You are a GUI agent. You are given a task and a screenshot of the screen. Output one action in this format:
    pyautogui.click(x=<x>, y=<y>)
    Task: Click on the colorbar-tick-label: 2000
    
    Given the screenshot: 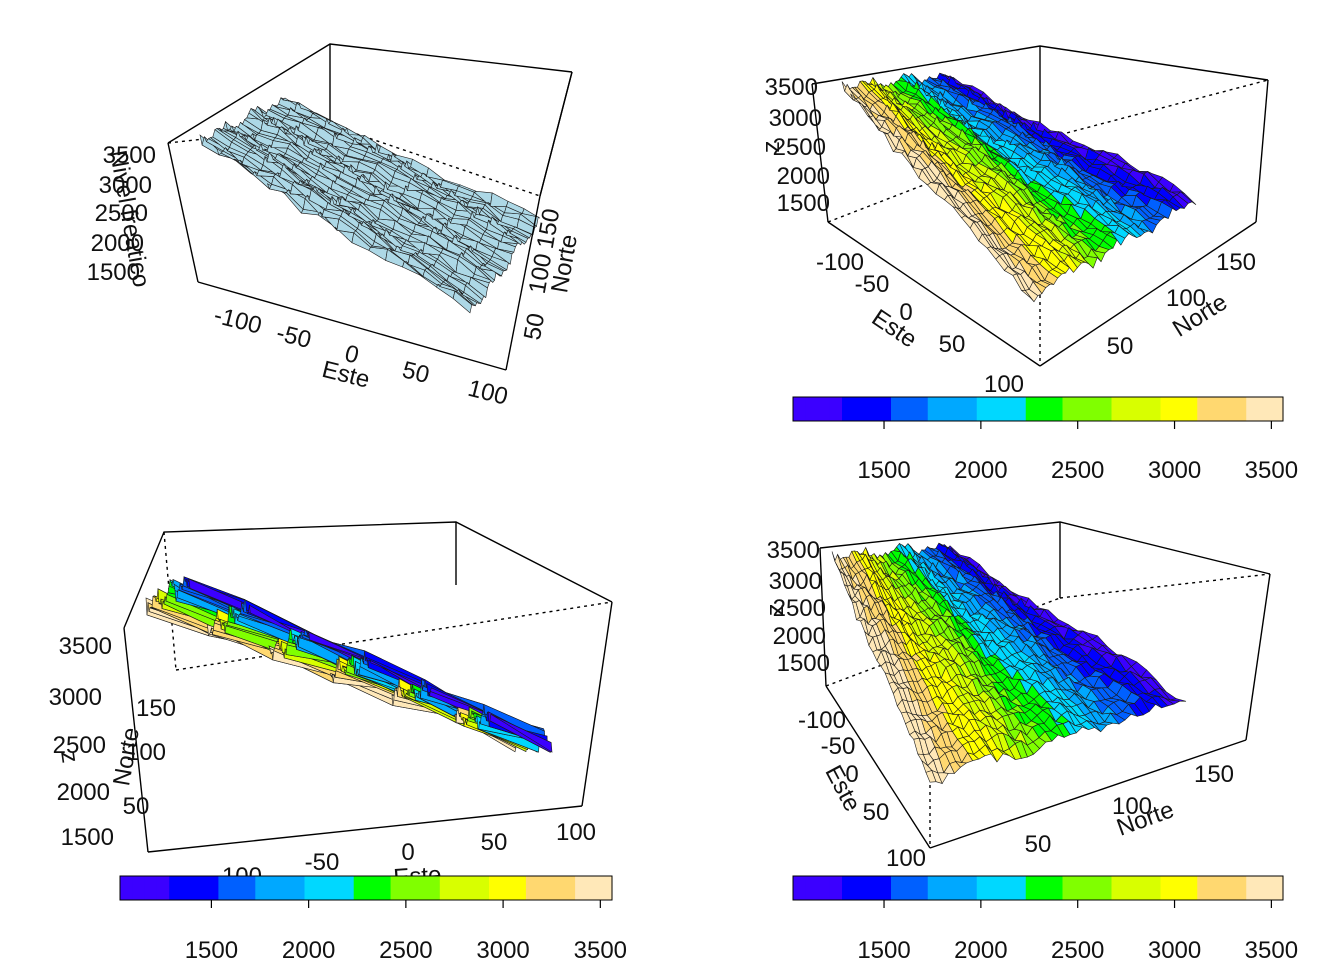 What is the action you would take?
    pyautogui.click(x=308, y=948)
    